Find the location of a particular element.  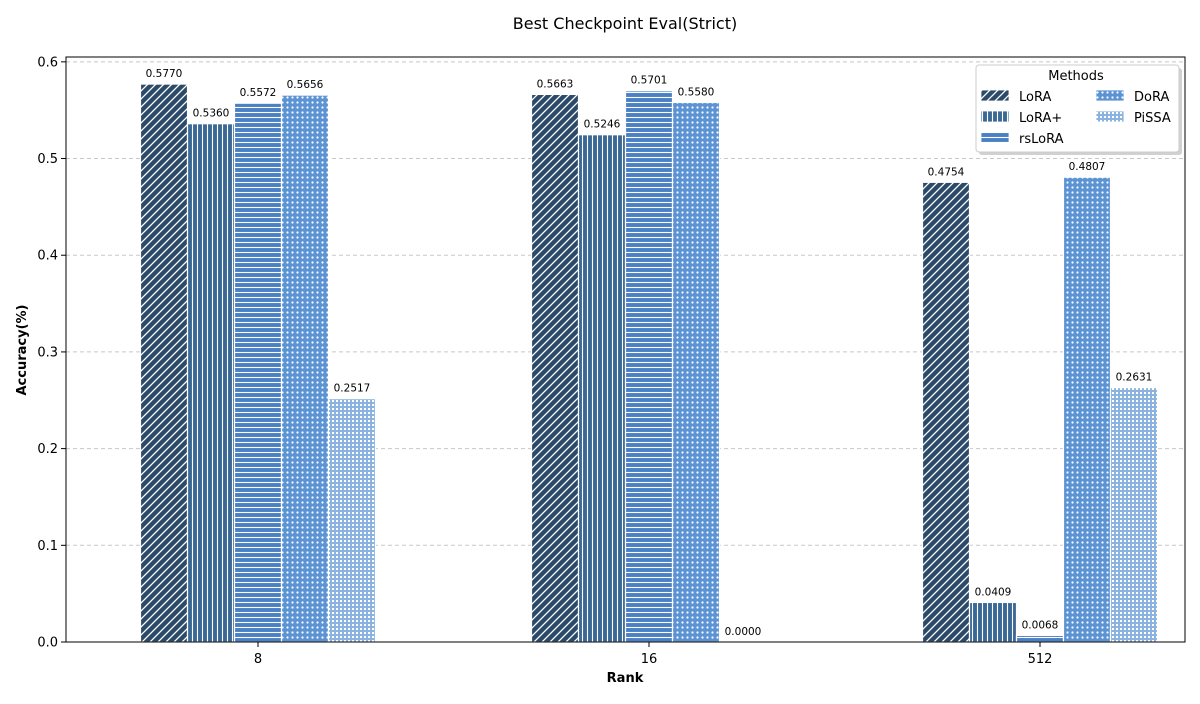

legend-box is located at coordinates (1077, 108).